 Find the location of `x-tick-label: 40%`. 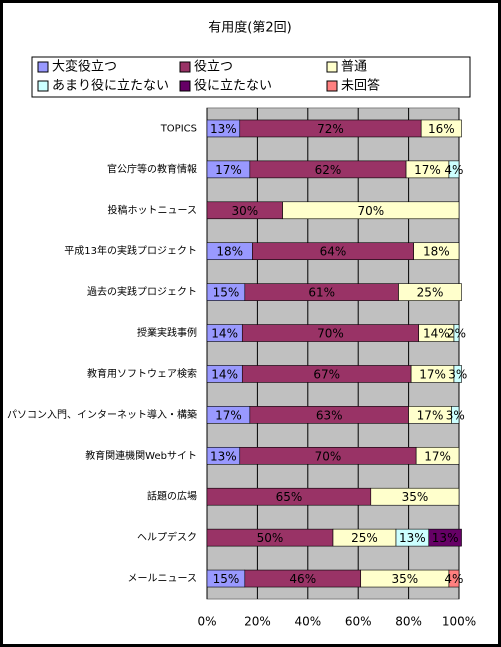

x-tick-label: 40% is located at coordinates (307, 622).